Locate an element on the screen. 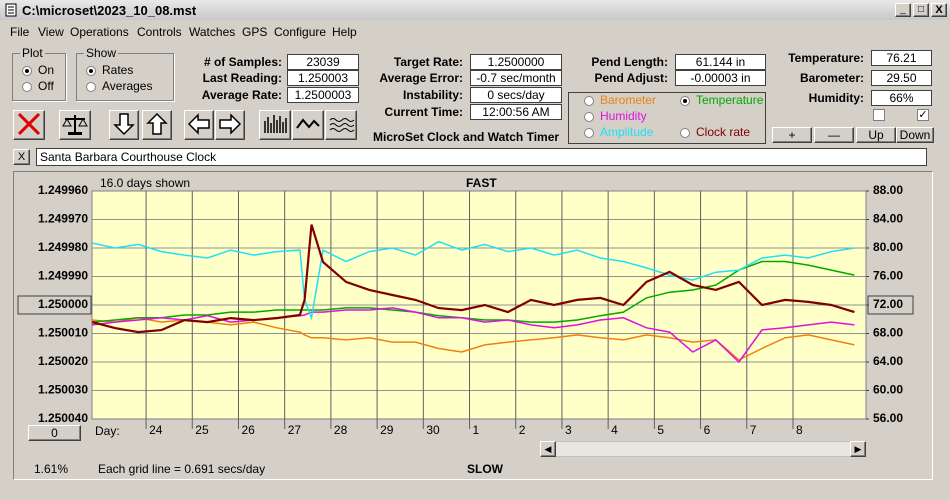 The height and width of the screenshot is (500, 950). menu-item: File is located at coordinates (20, 32).